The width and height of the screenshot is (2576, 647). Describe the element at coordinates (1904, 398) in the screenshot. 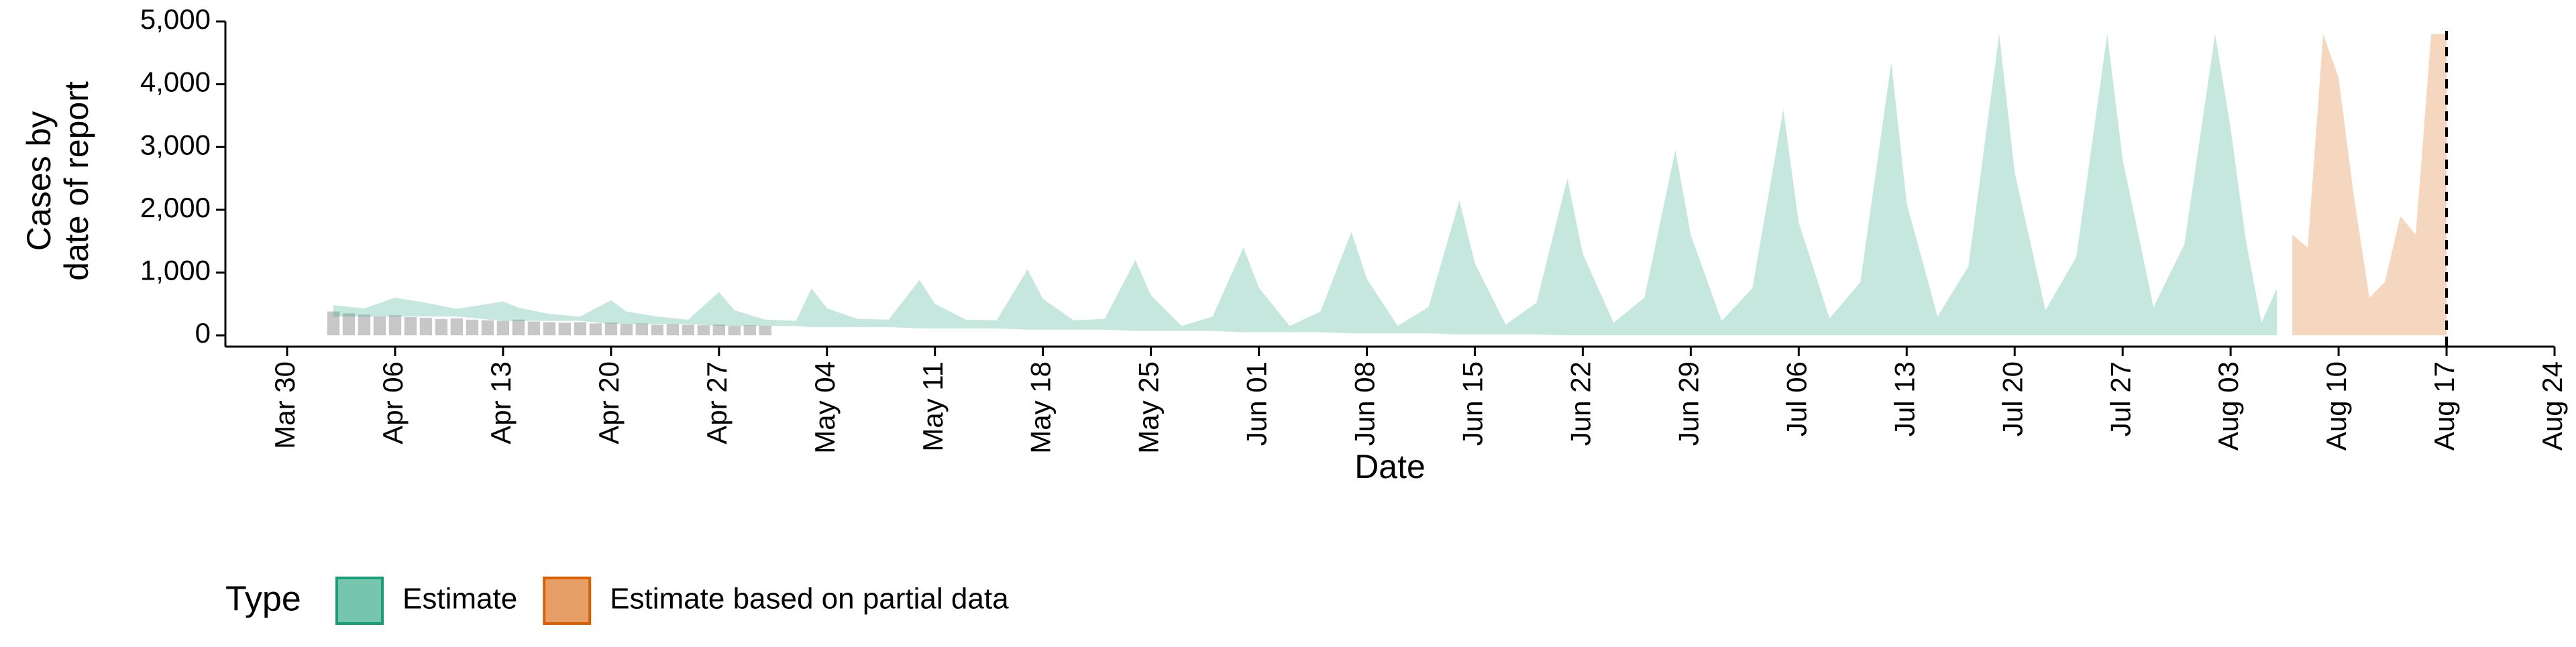

I see `x-tick-label: Jul 13` at that location.